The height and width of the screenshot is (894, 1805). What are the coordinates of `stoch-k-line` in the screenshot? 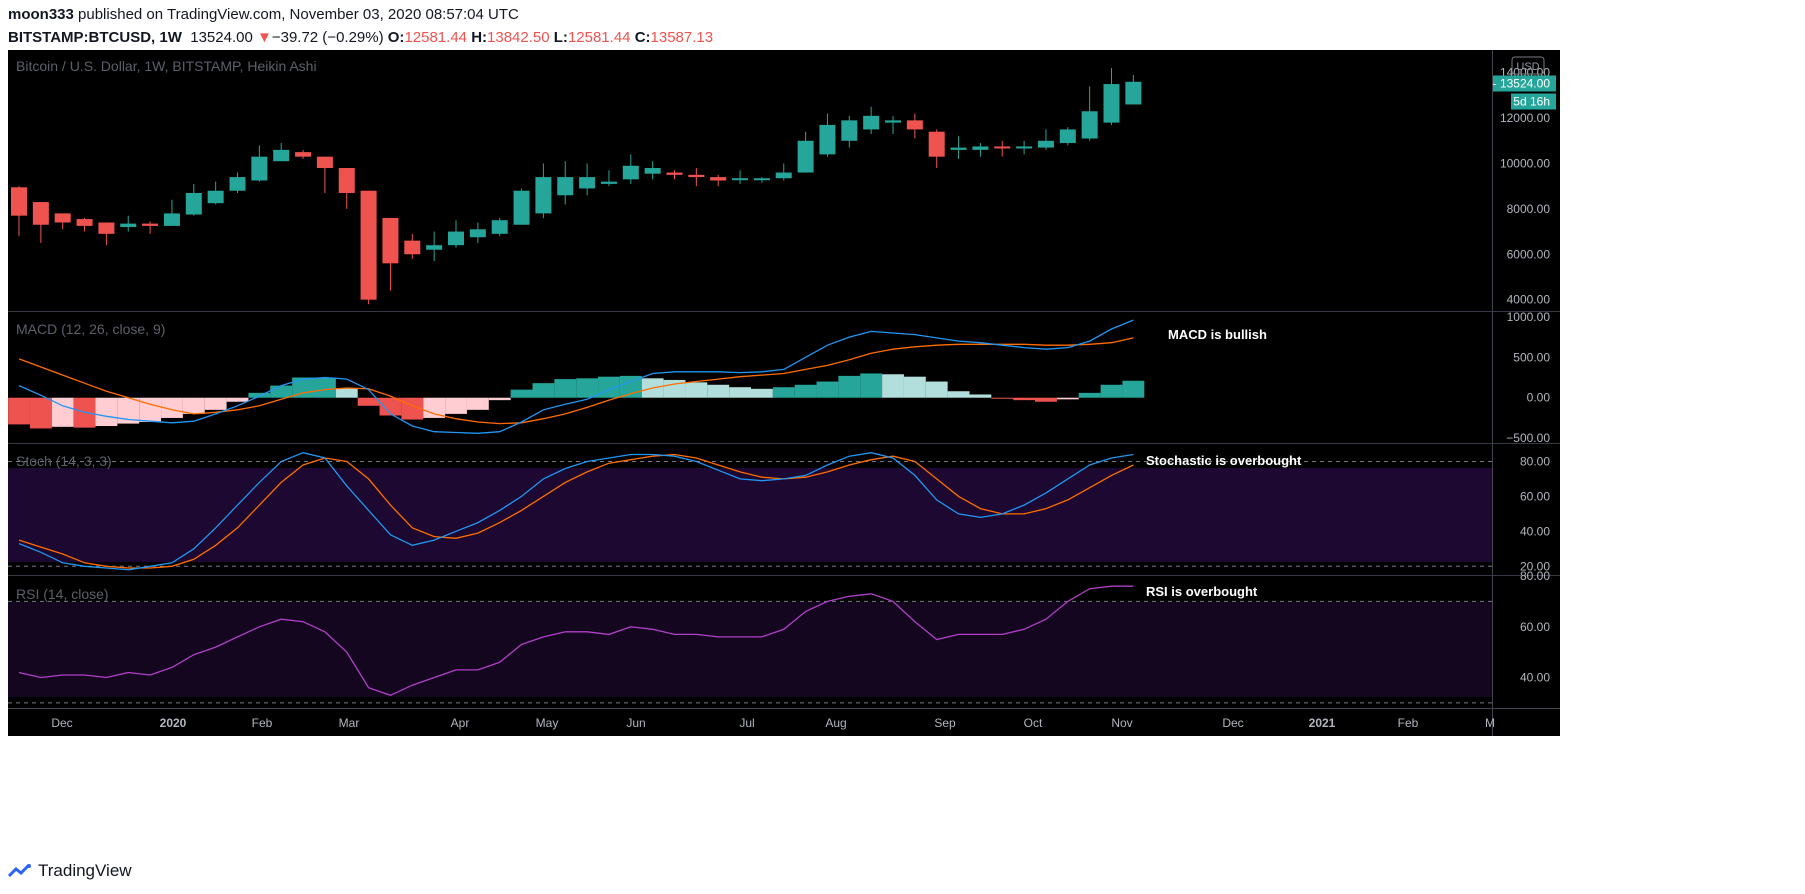 It's located at (576, 511).